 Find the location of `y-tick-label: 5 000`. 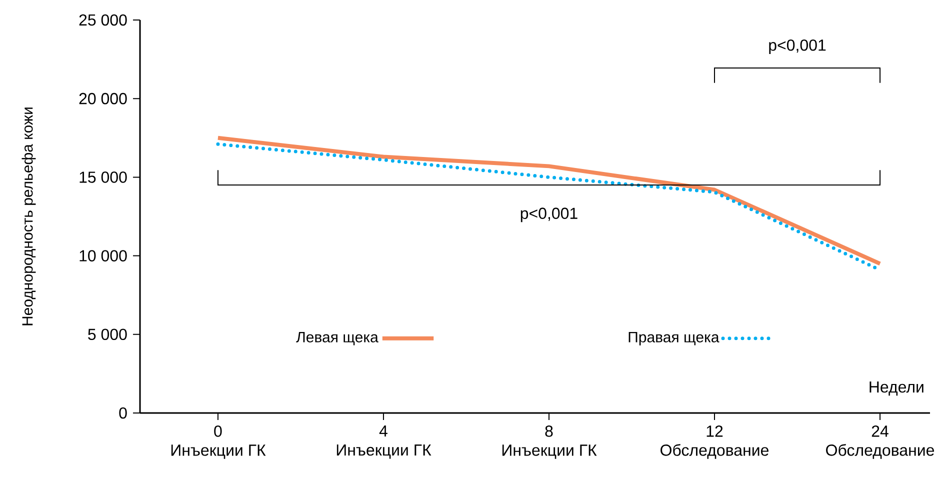

y-tick-label: 5 000 is located at coordinates (107, 334).